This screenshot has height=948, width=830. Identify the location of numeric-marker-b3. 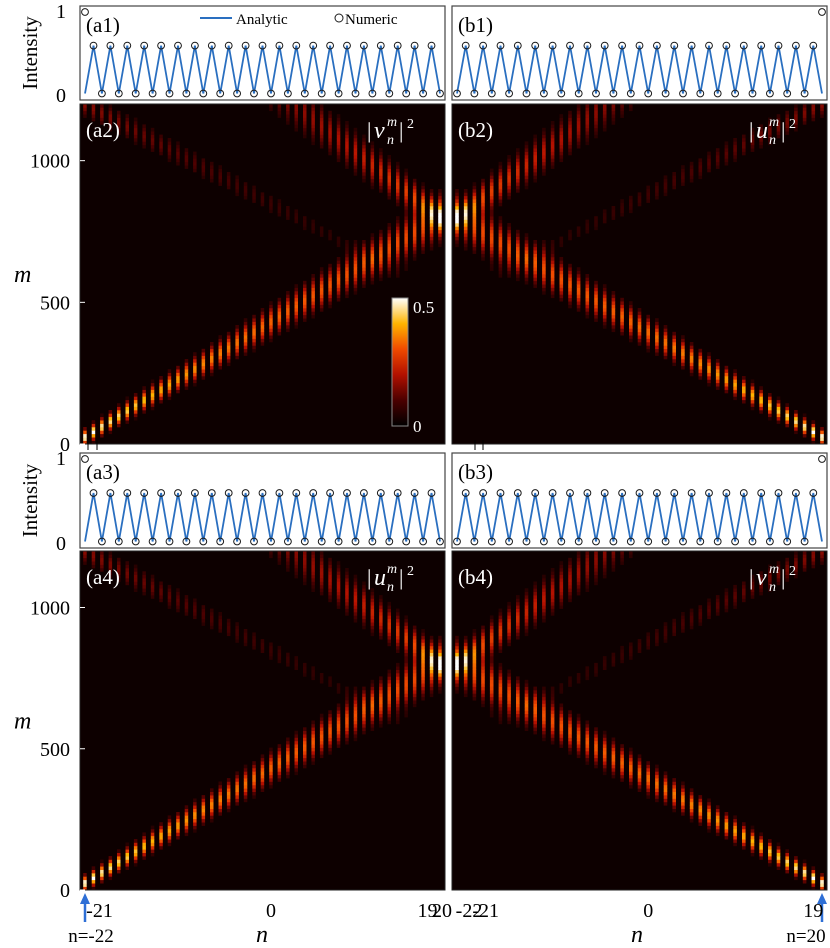
(491, 541).